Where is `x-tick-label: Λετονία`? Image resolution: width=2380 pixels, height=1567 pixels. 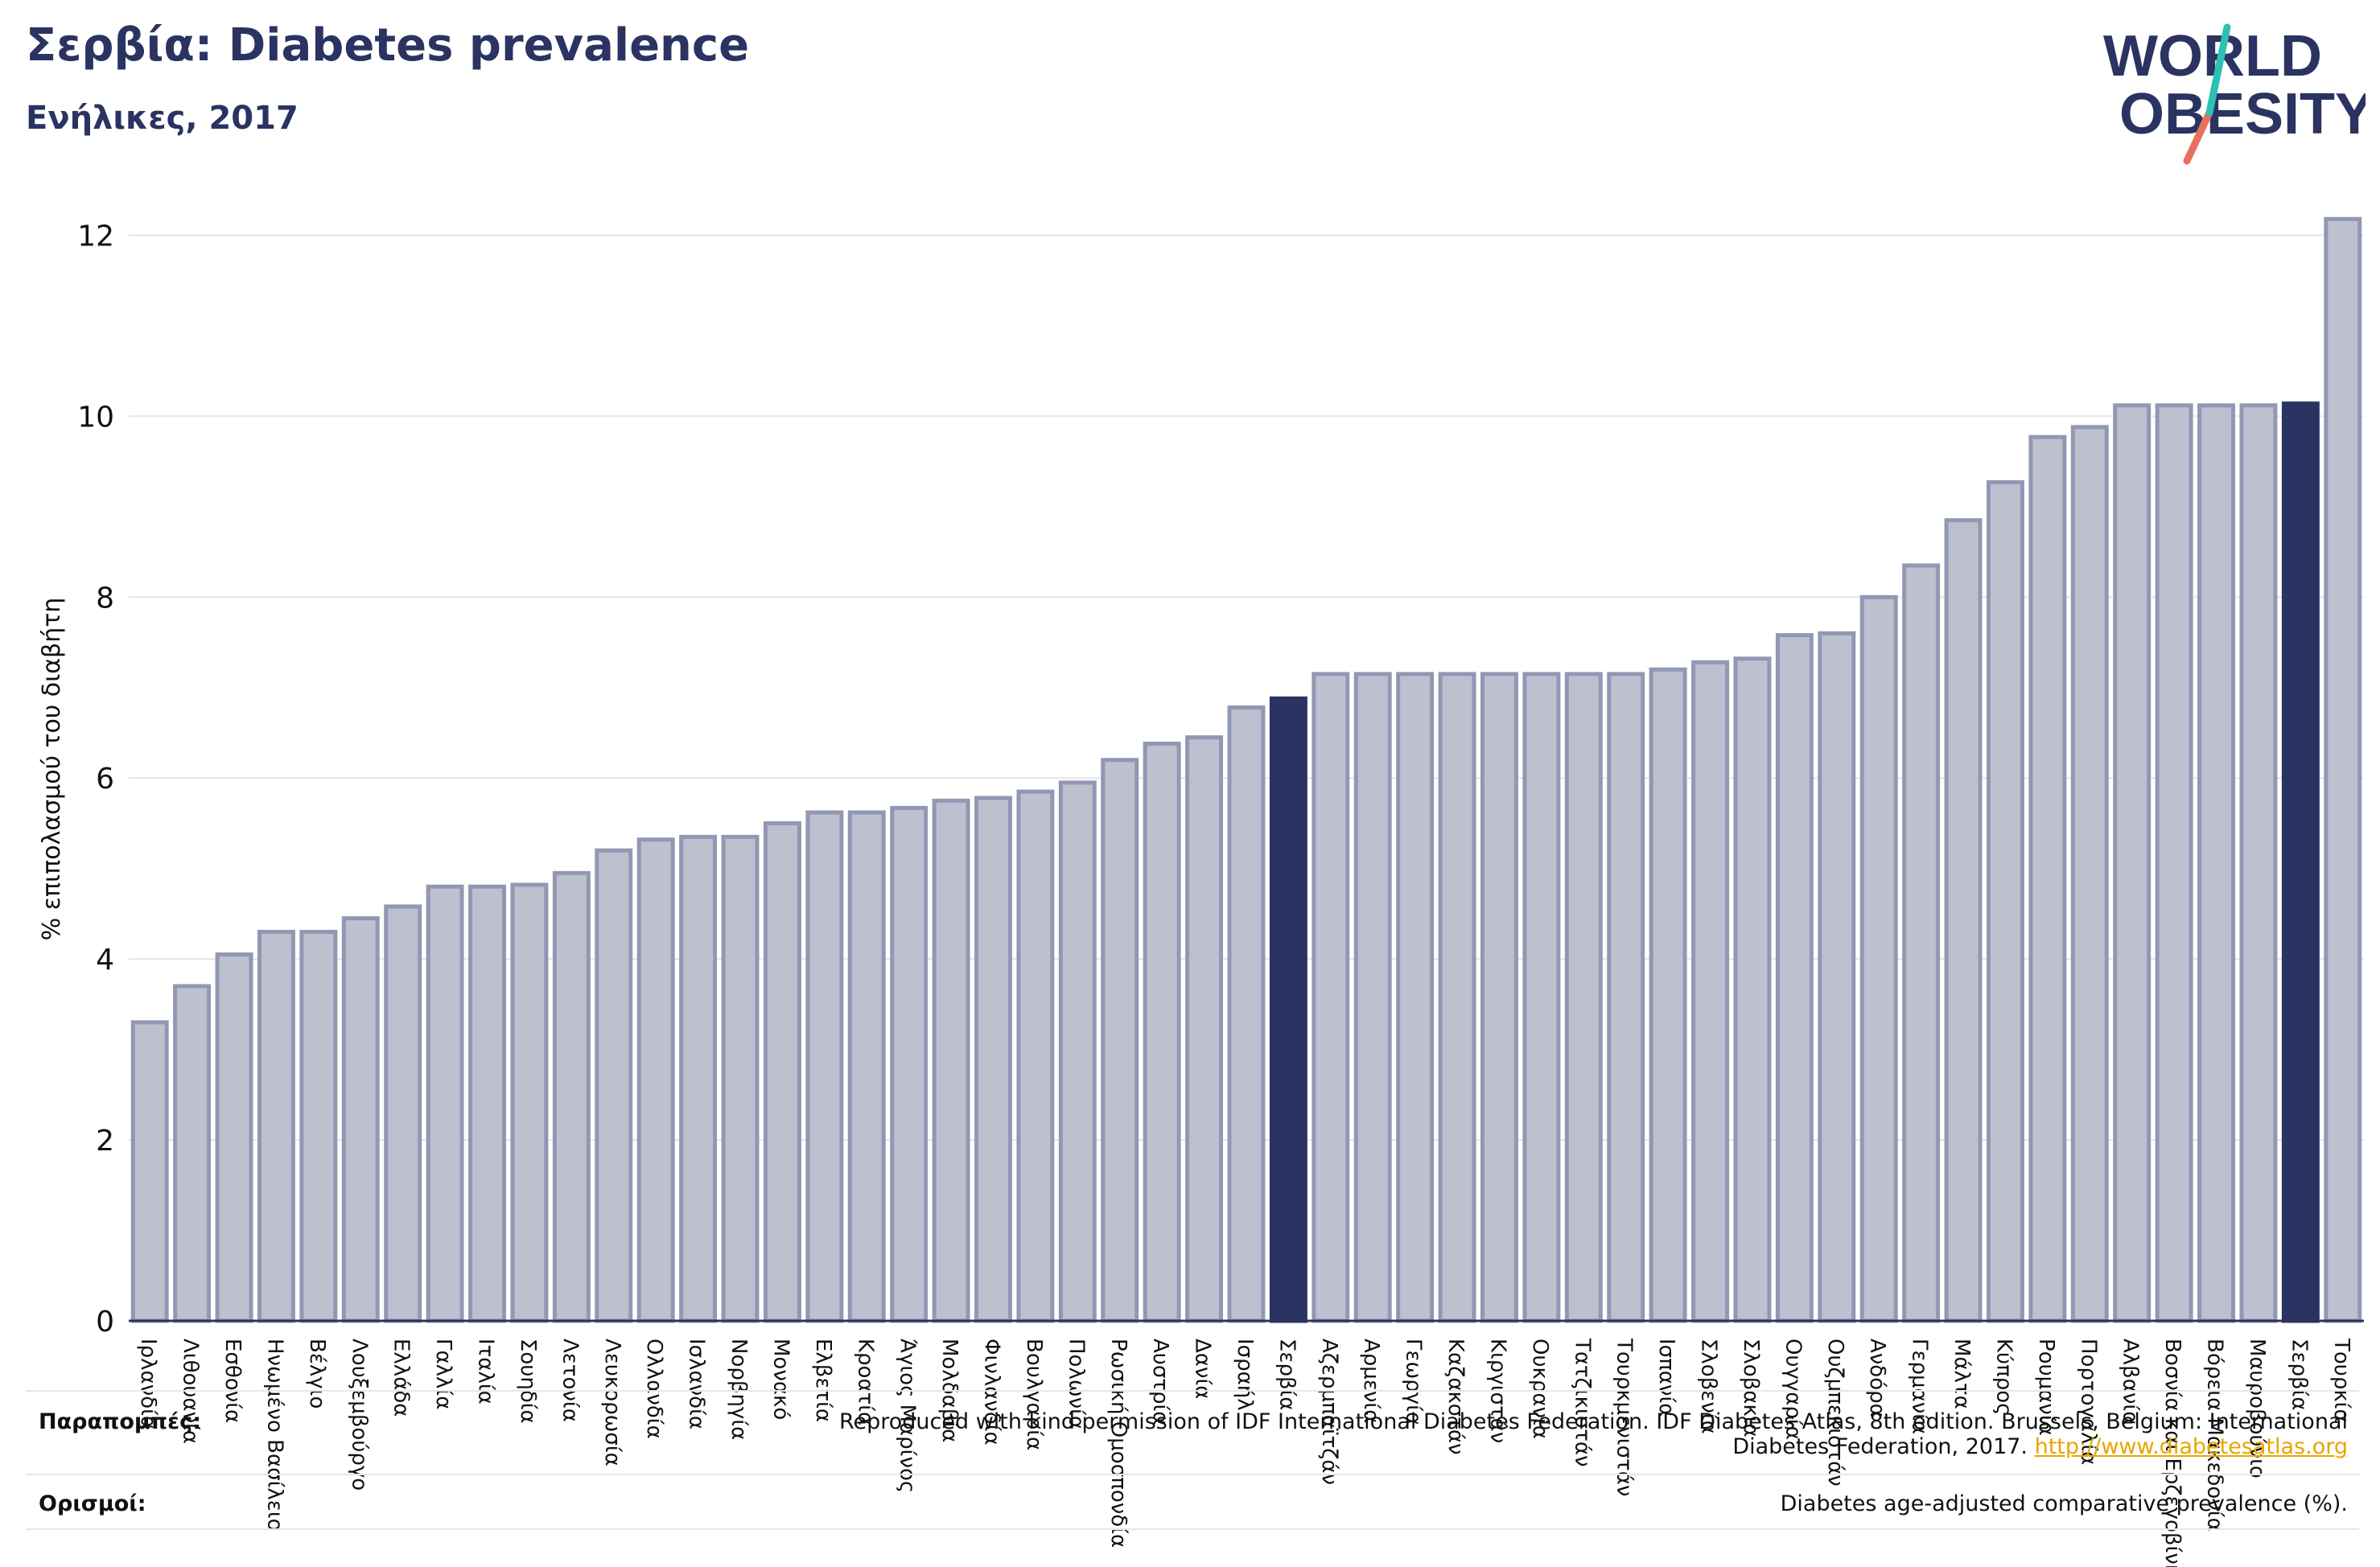 x-tick-label: Λετονία is located at coordinates (570, 1380).